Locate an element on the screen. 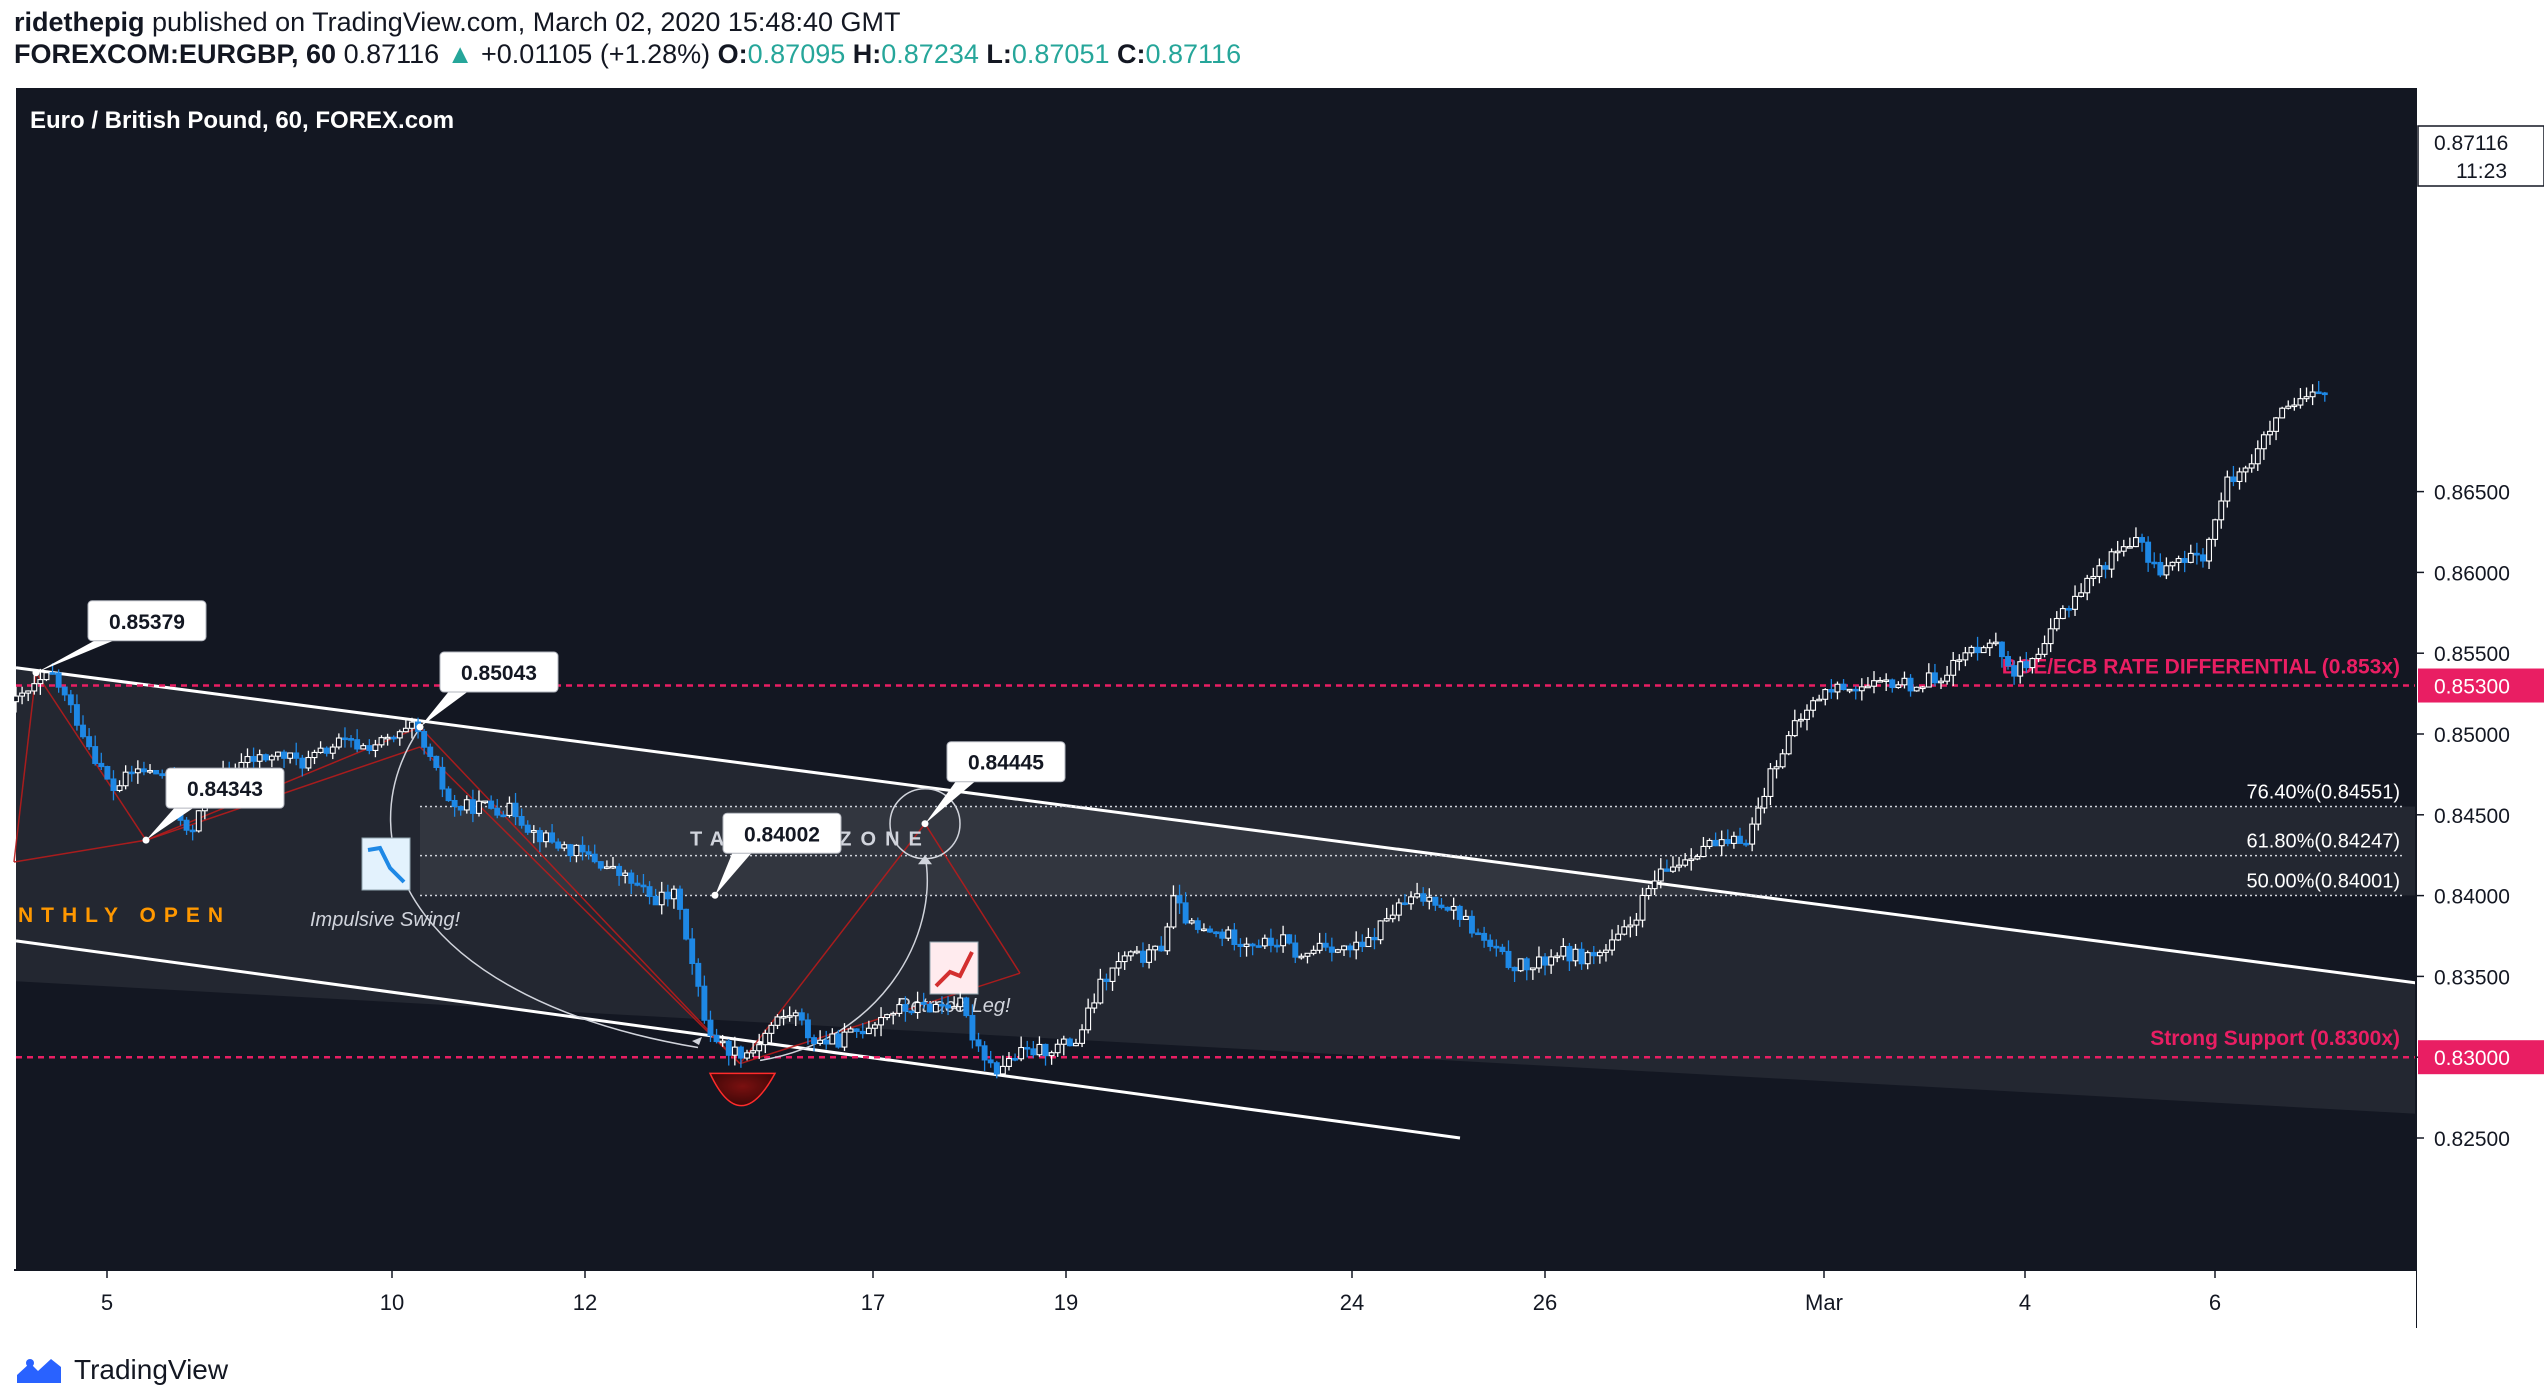 The width and height of the screenshot is (2544, 1400). channel-lower-line is located at coordinates (738, 1039).